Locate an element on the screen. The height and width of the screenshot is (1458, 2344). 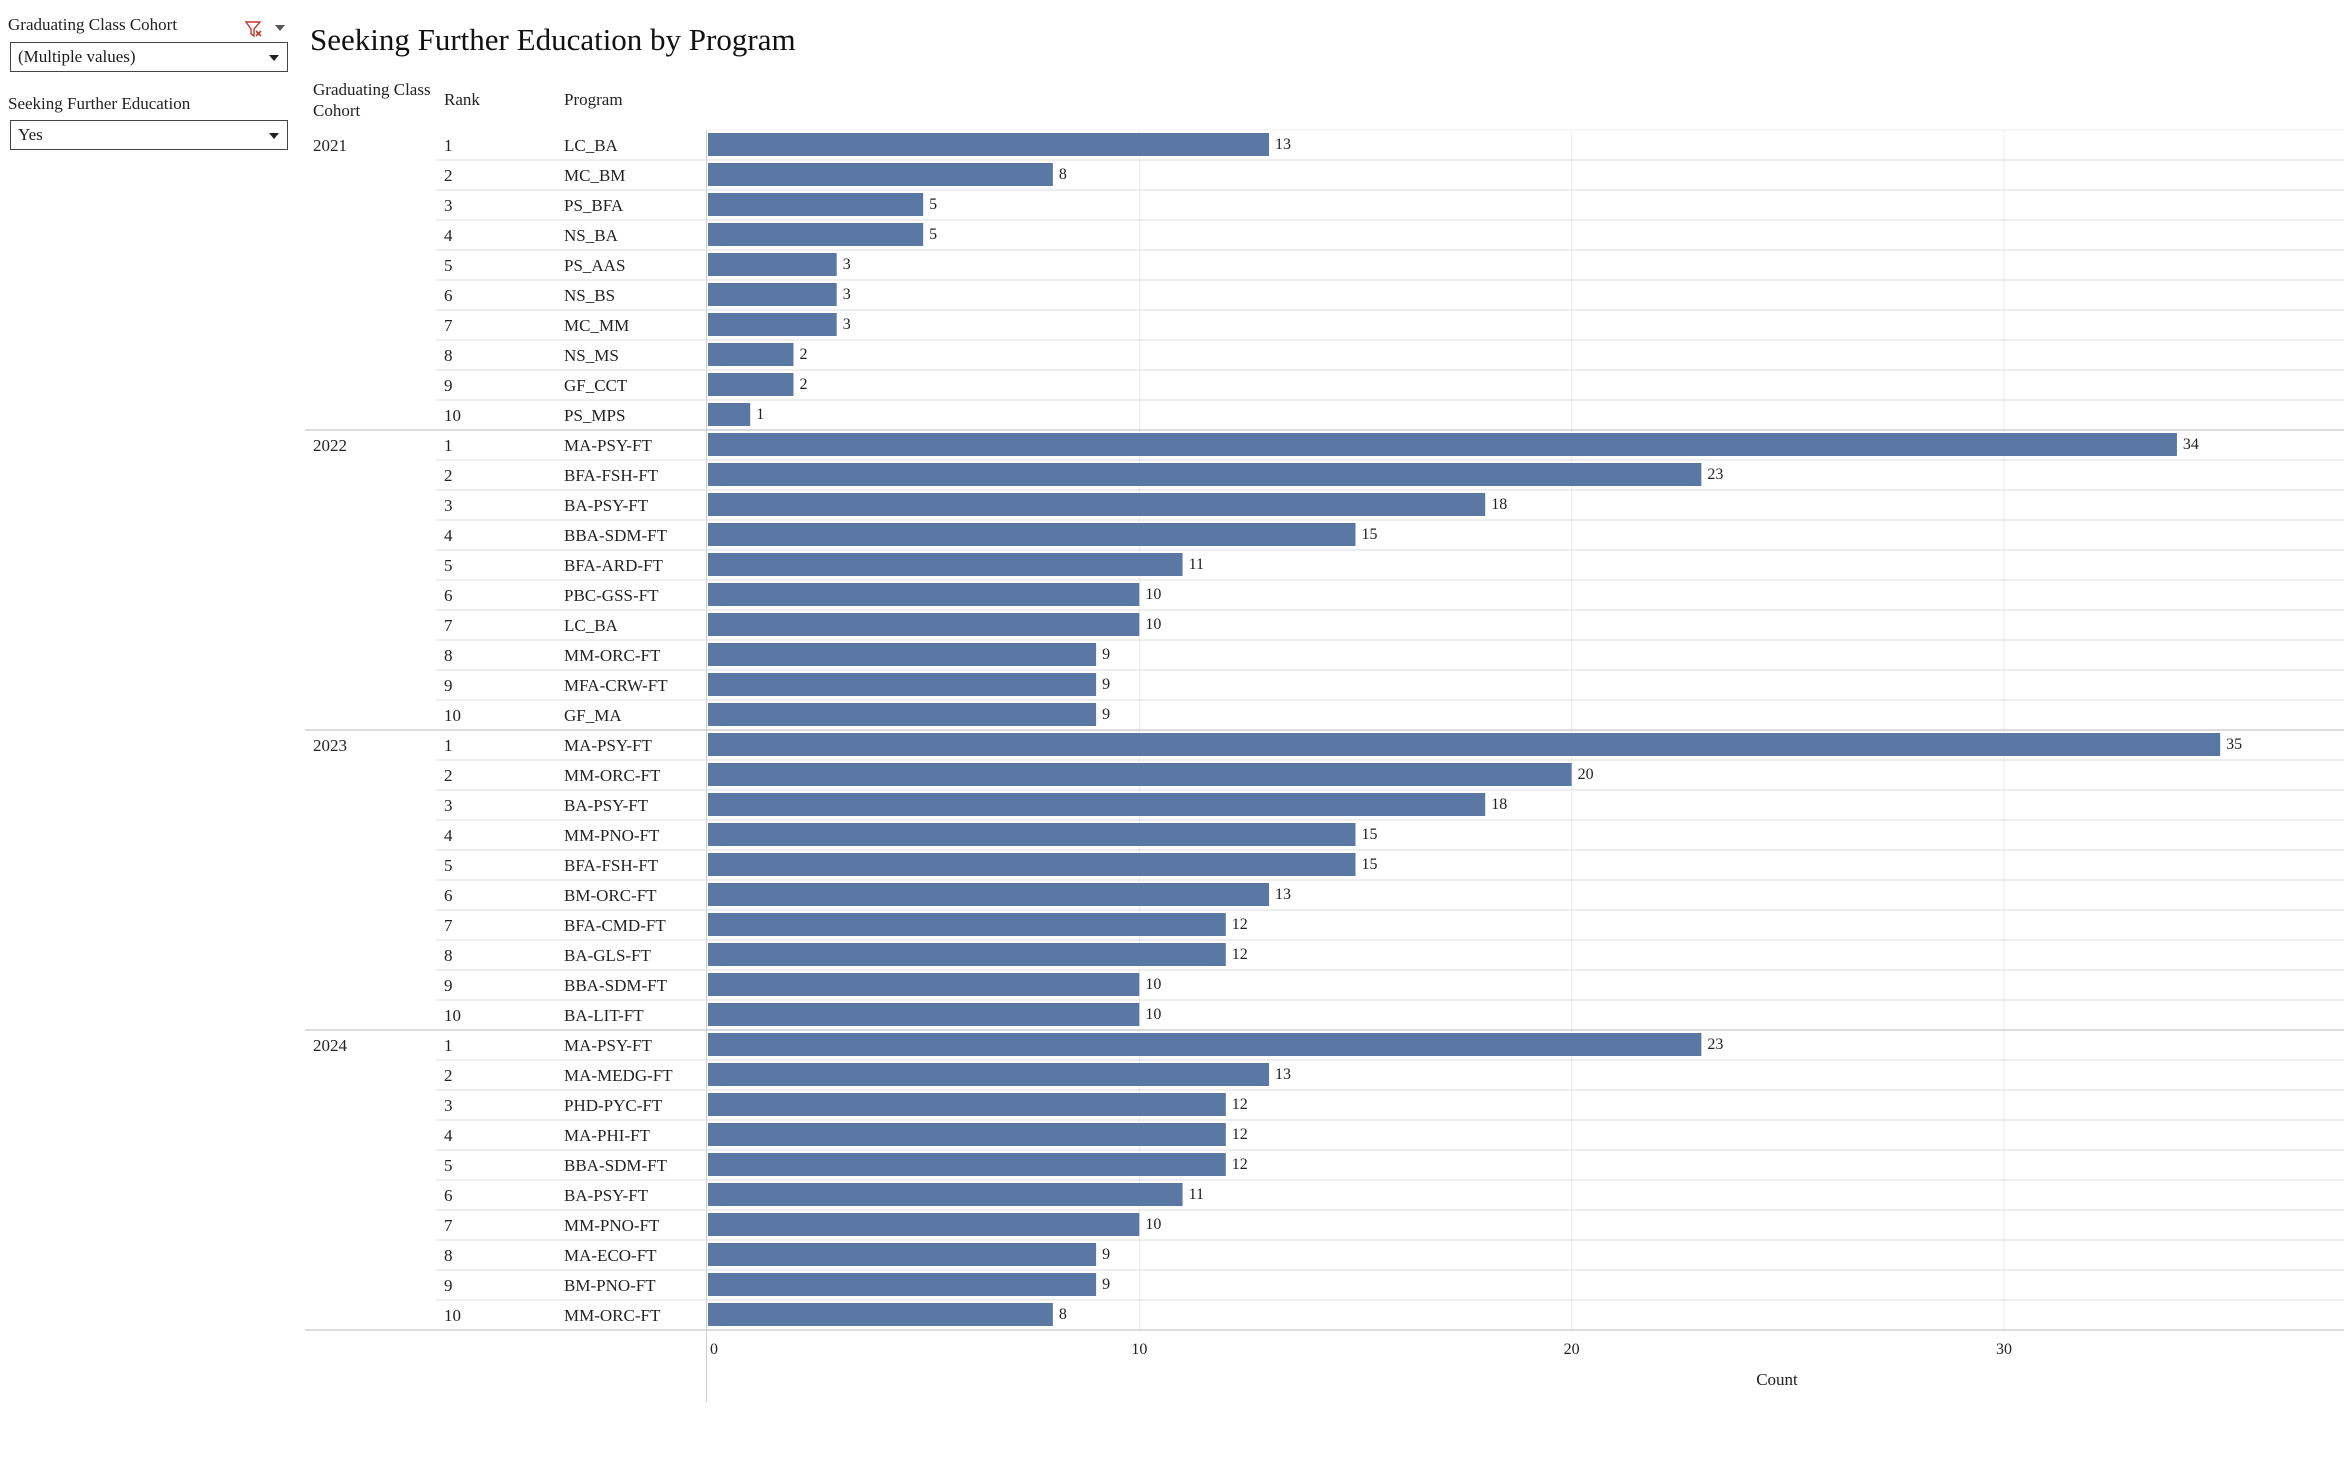
data-label: 23 is located at coordinates (1715, 474).